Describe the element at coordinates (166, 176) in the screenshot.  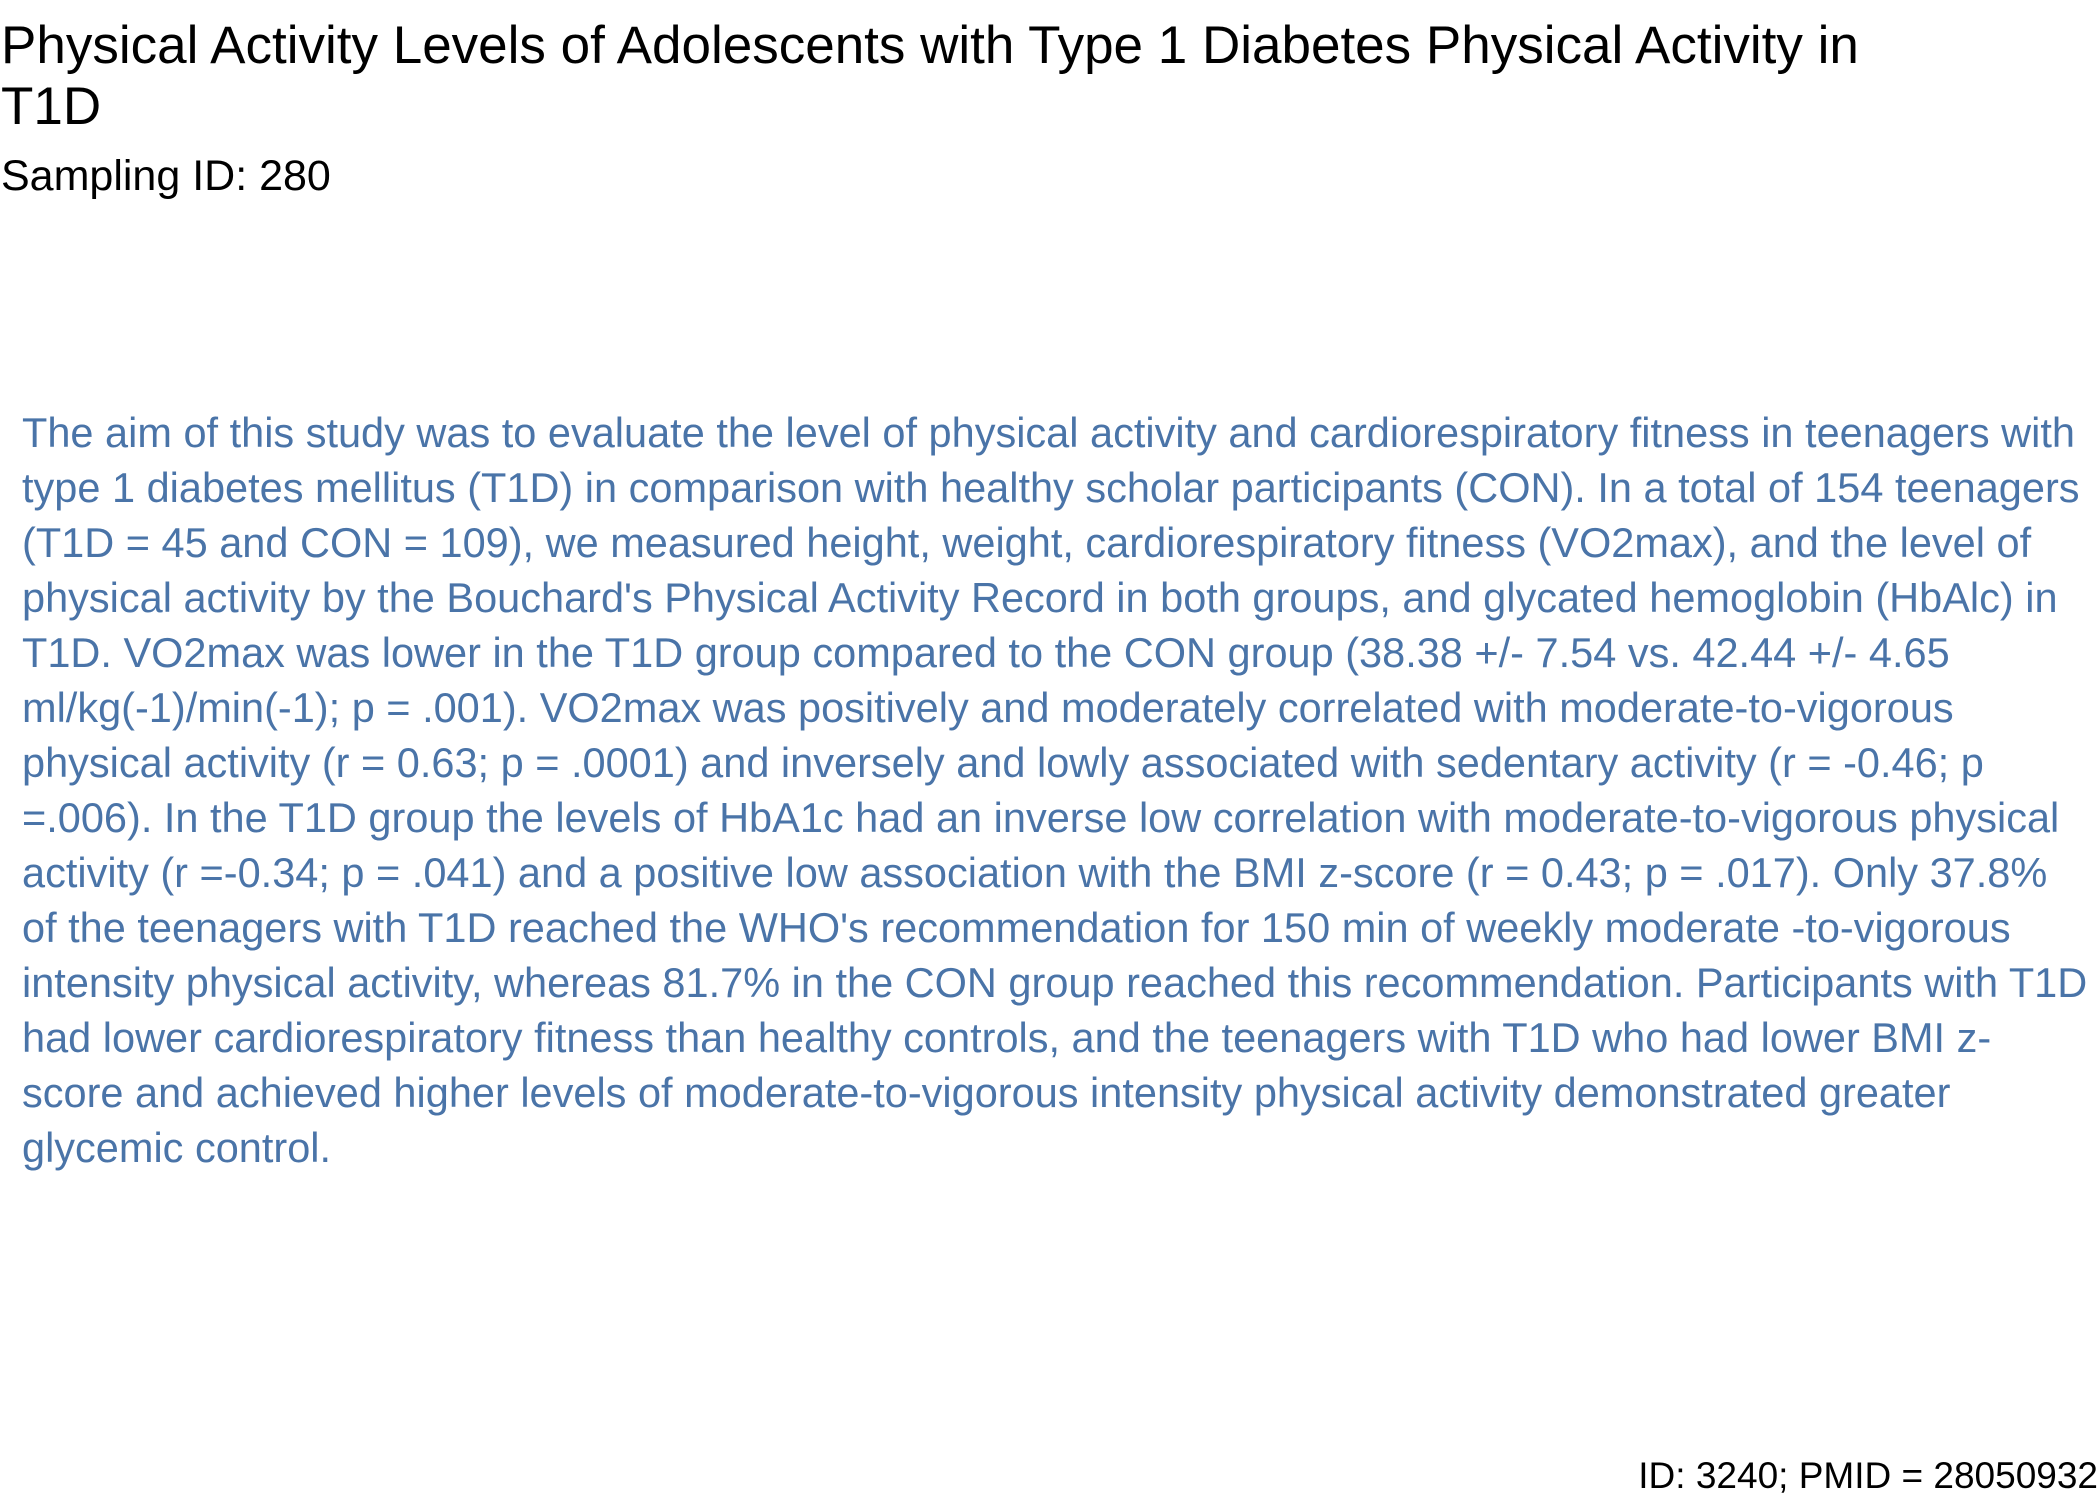
I see `sampling-id: Sampling ID: 280` at that location.